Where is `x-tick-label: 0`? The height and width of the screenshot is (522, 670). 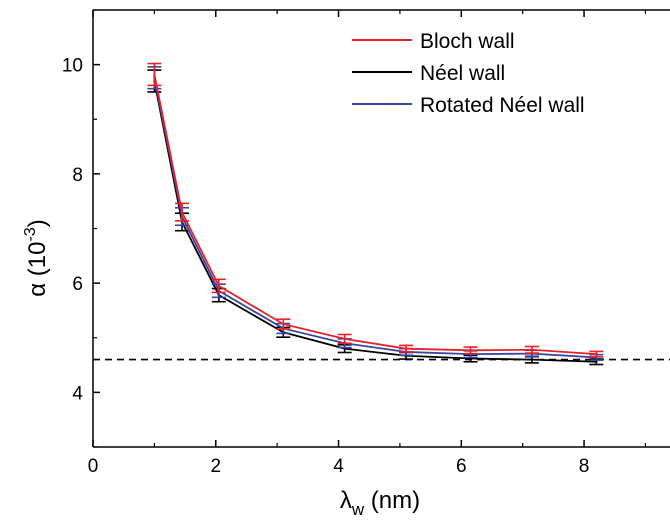
x-tick-label: 0 is located at coordinates (93, 466).